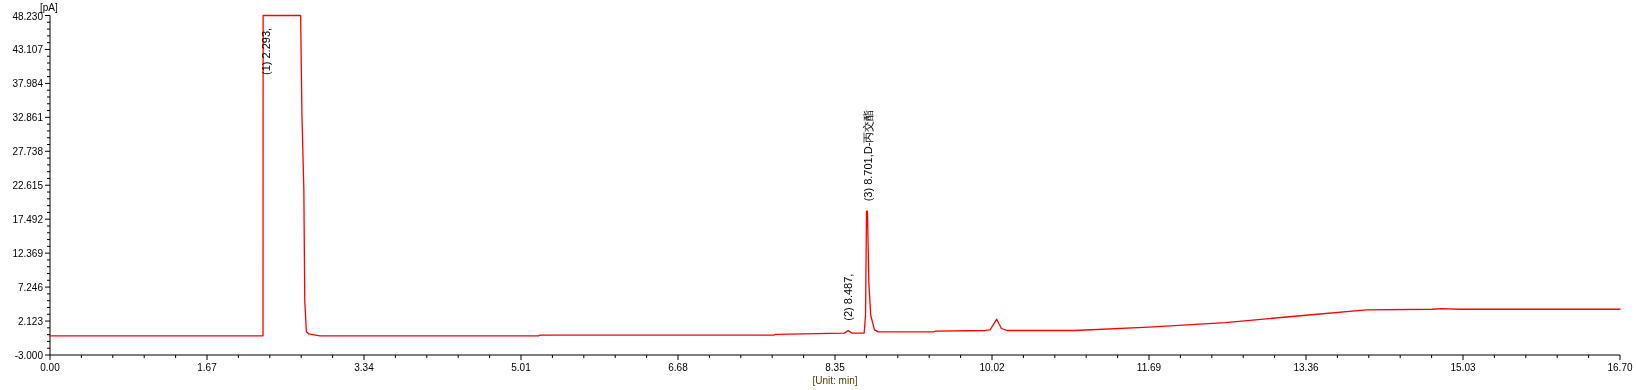 The image size is (1636, 390). Describe the element at coordinates (835, 367) in the screenshot. I see `x-tick-label: 8.35` at that location.